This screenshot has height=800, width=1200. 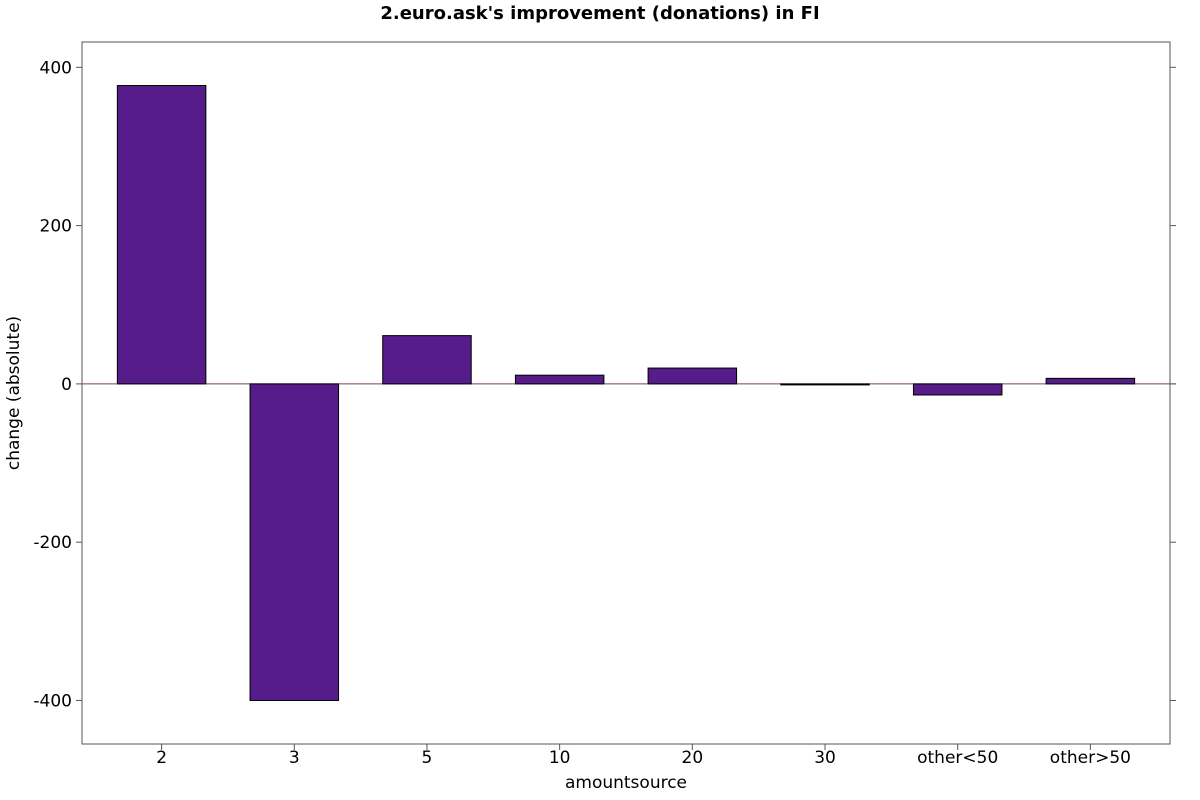 I want to click on x-tick-label: other>50, so click(x=1090, y=758).